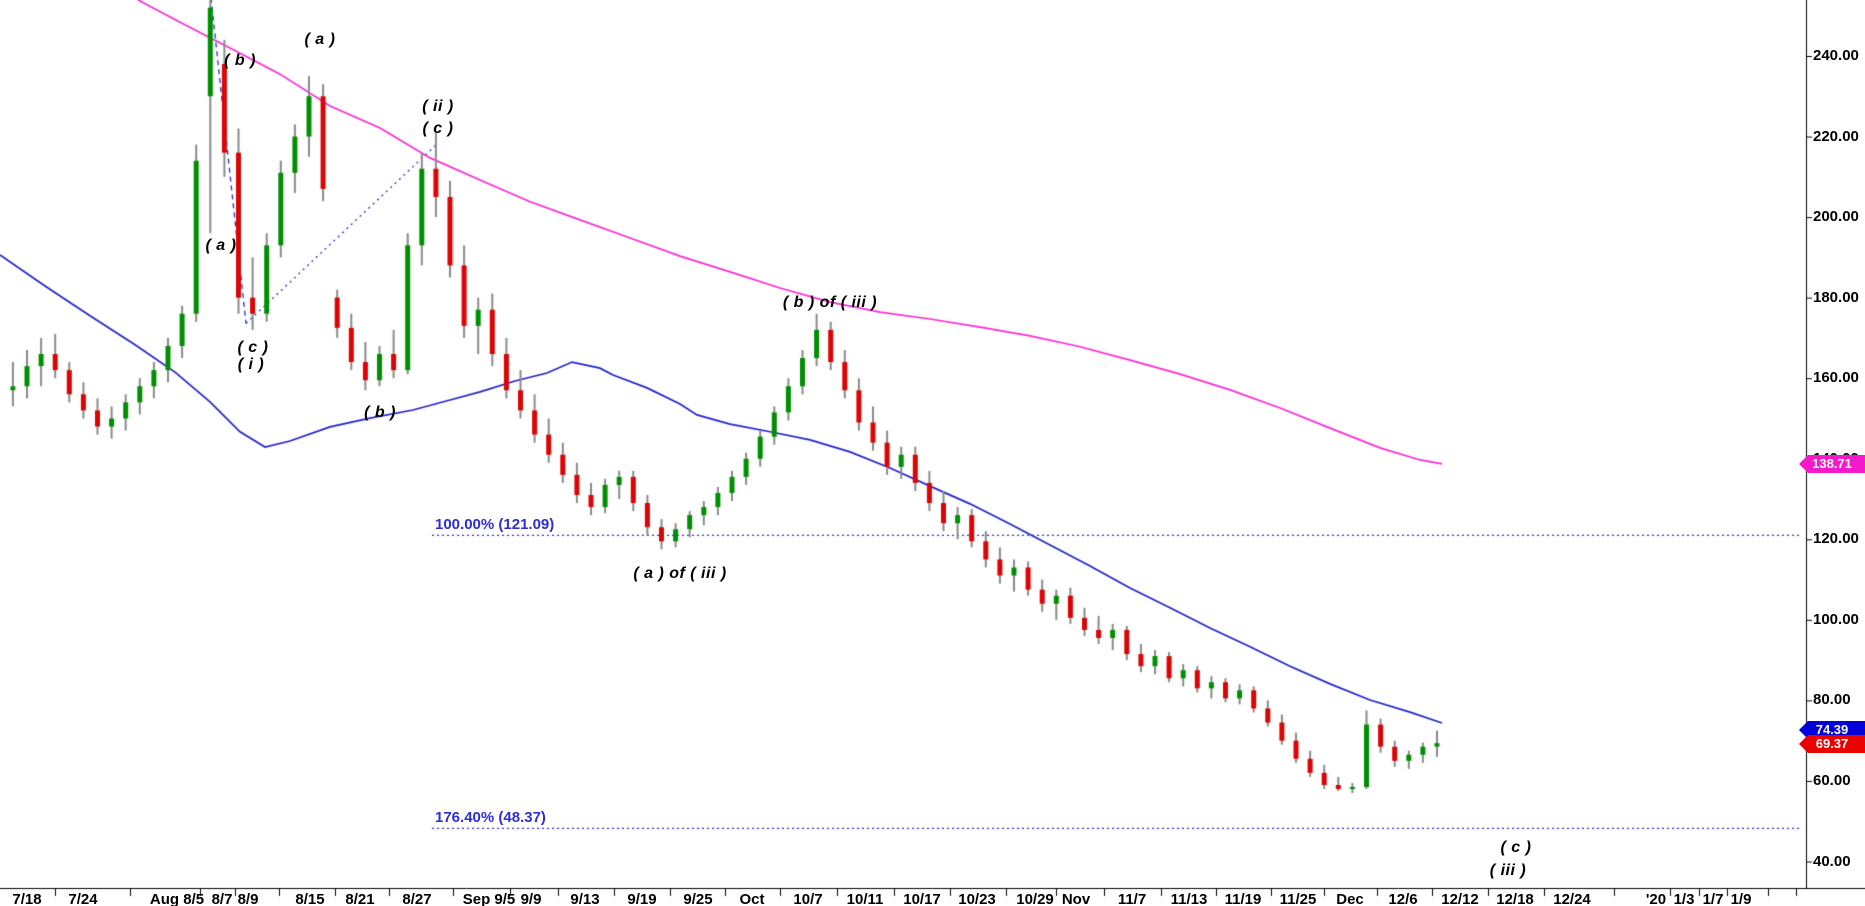 Image resolution: width=1865 pixels, height=906 pixels. Describe the element at coordinates (1515, 898) in the screenshot. I see `x-axis-label: 12/18` at that location.